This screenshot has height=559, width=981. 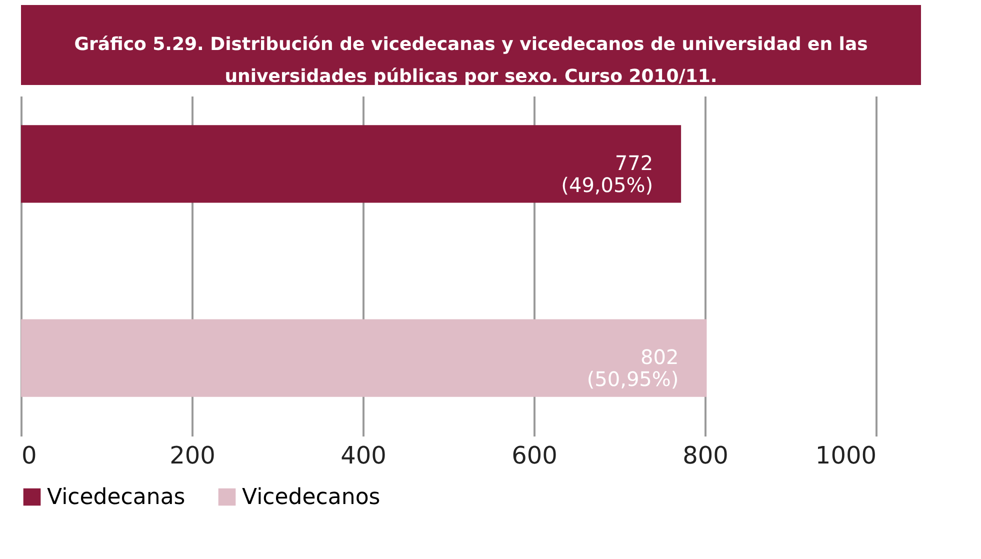 What do you see at coordinates (193, 456) in the screenshot?
I see `x-tick-label: 200` at bounding box center [193, 456].